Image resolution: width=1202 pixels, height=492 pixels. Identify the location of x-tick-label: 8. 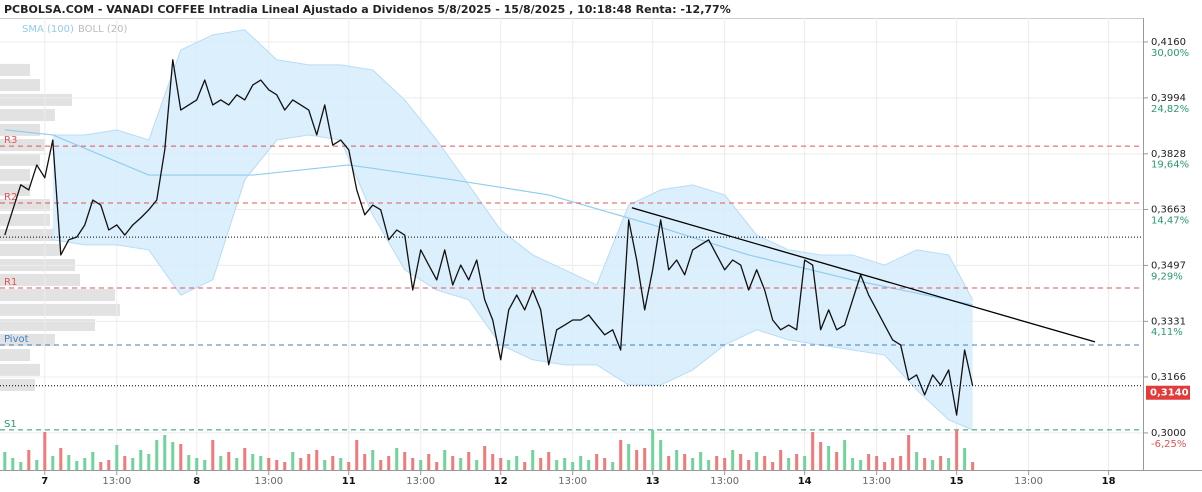
(196, 481).